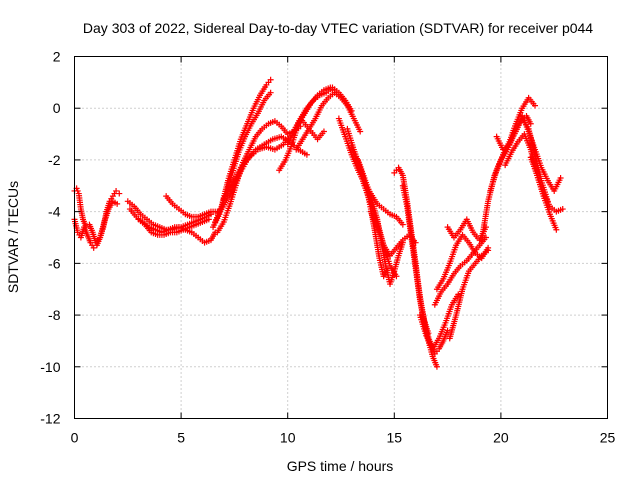 This screenshot has width=640, height=480. What do you see at coordinates (13, 237) in the screenshot?
I see `y-axis-label: SDTVAR / TECUs` at bounding box center [13, 237].